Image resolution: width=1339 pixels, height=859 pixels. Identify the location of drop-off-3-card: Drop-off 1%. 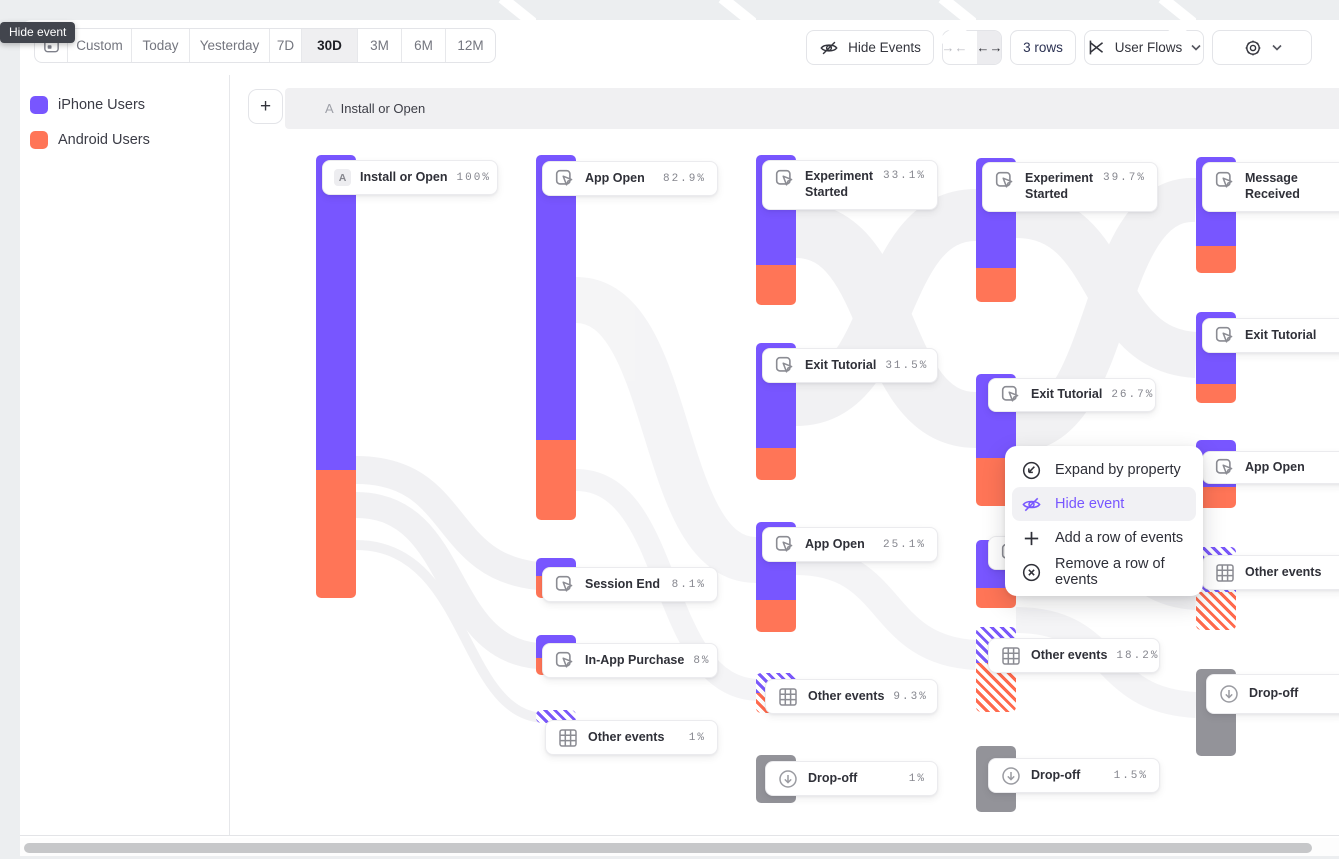
(851, 778).